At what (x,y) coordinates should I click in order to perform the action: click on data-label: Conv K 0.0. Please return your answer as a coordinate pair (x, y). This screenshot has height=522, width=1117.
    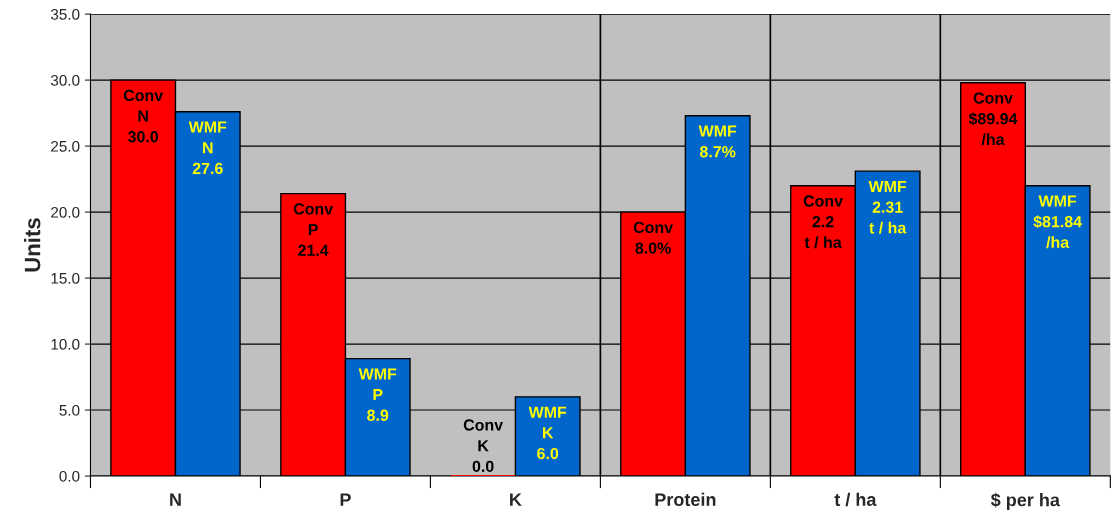
    Looking at the image, I should click on (483, 445).